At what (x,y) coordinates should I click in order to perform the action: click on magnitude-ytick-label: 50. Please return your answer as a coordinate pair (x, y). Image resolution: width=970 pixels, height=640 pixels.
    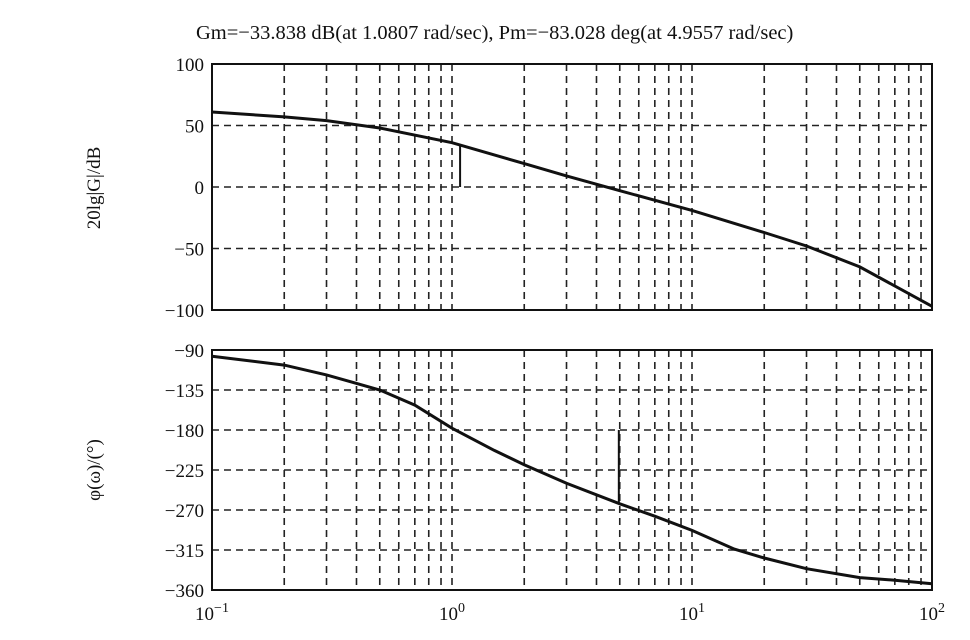
    Looking at the image, I should click on (194, 127).